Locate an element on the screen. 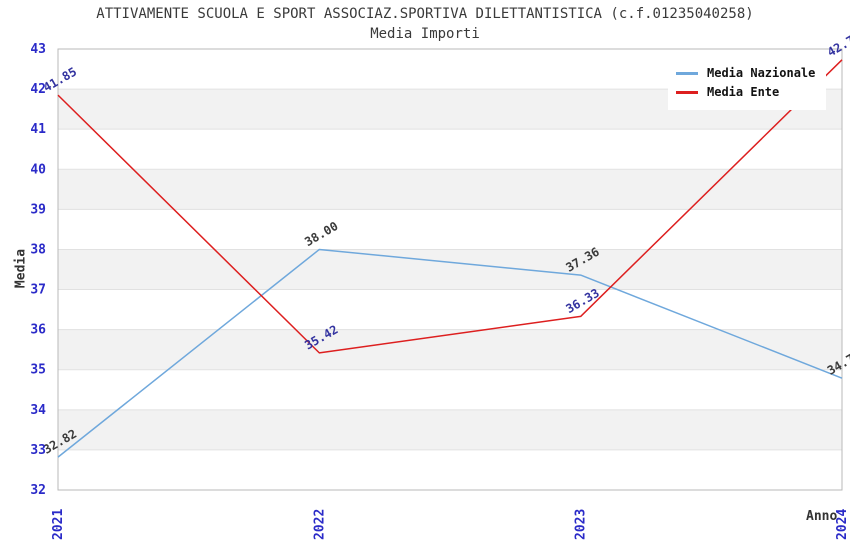  y-tick-label: 35 is located at coordinates (38, 370).